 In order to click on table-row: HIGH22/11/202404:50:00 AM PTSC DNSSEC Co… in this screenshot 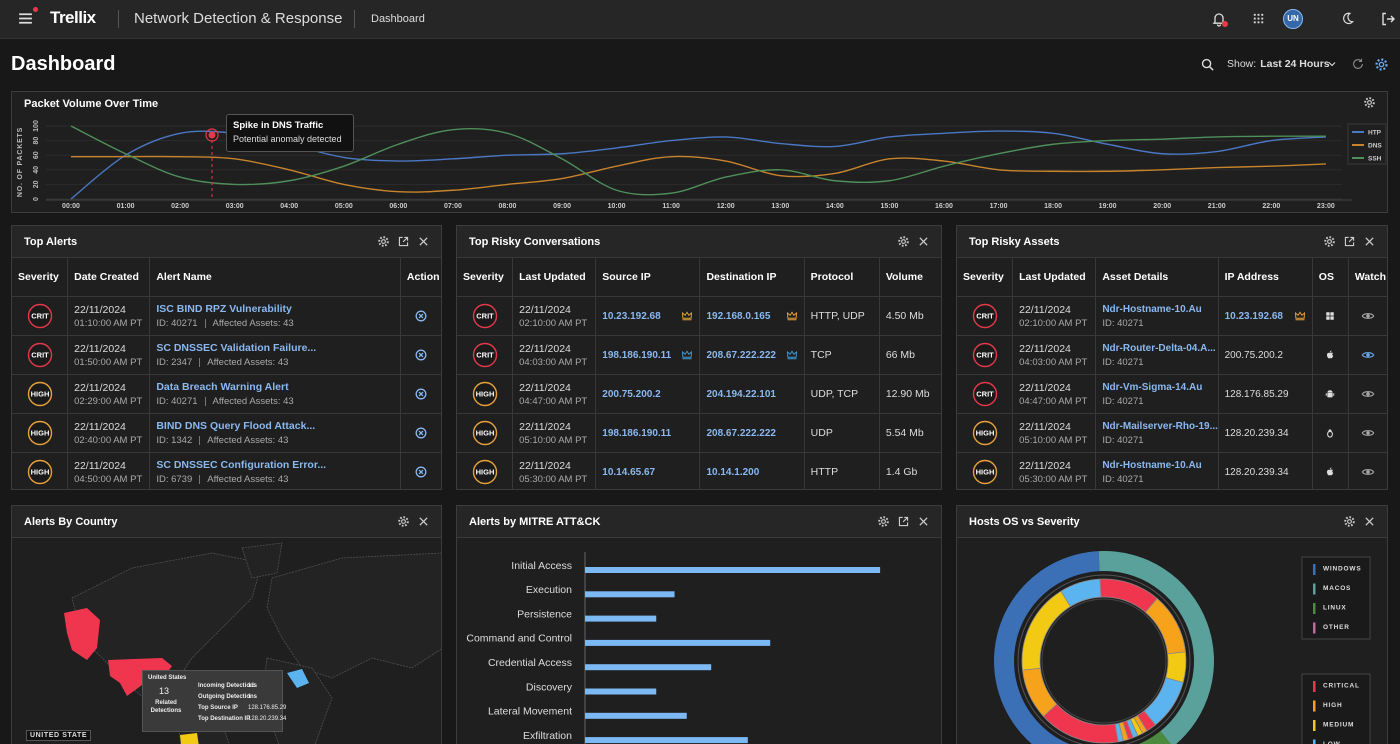, I will do `click(227, 472)`.